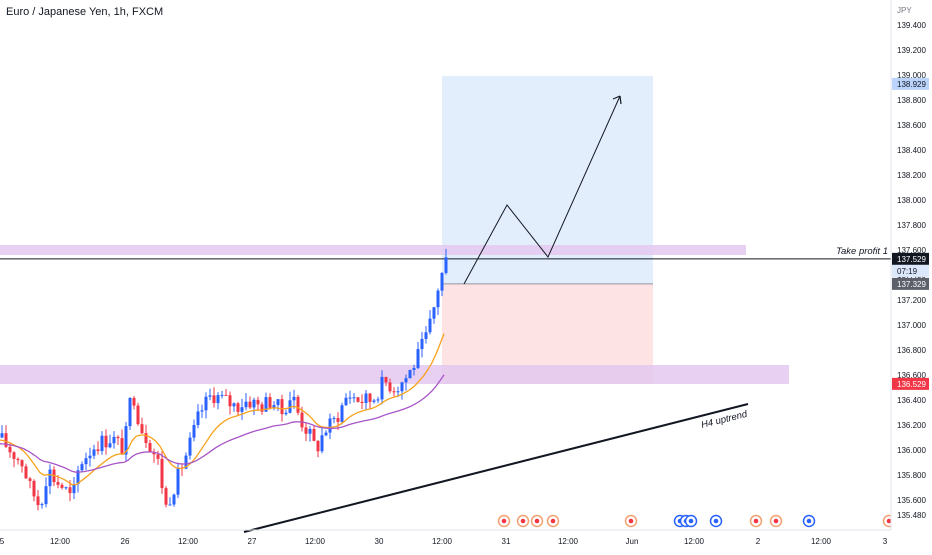  What do you see at coordinates (252, 541) in the screenshot?
I see `x-tick-label: 27` at bounding box center [252, 541].